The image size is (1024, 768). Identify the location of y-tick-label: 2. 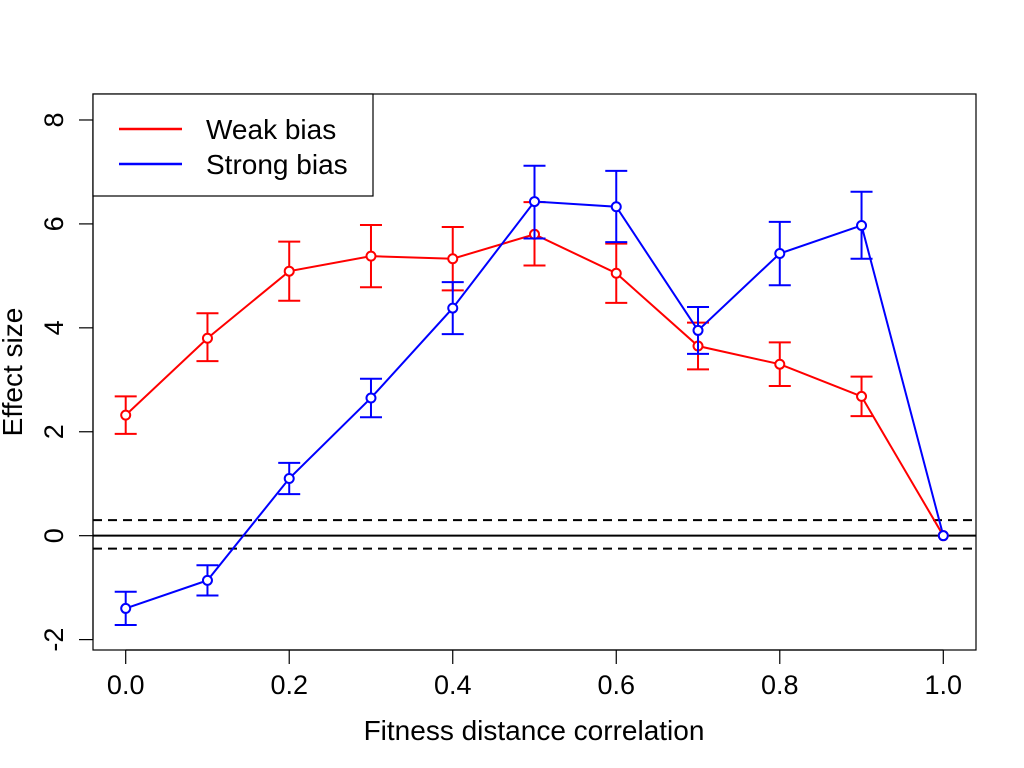
(54, 431).